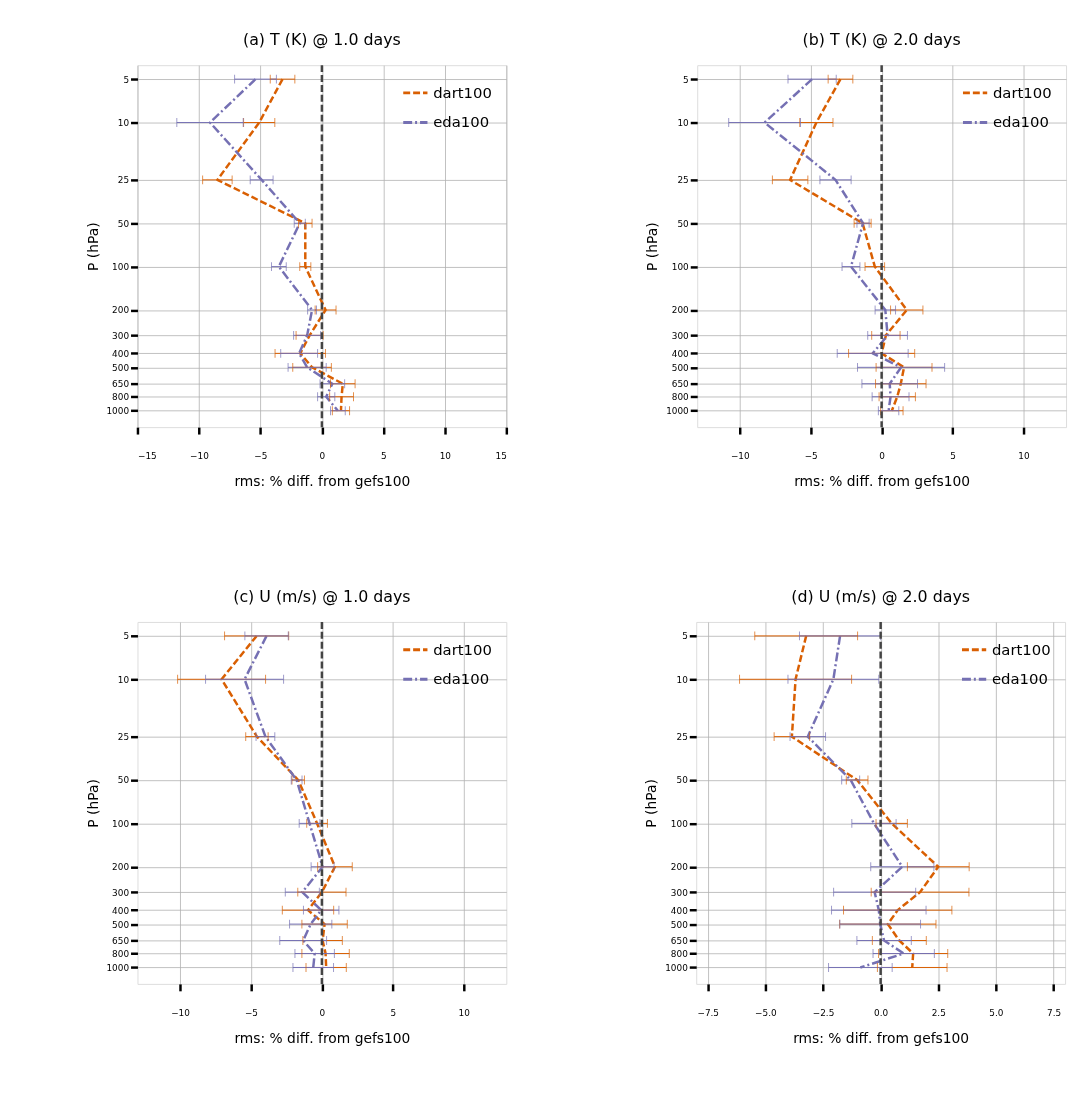 This screenshot has width=1072, height=1096. What do you see at coordinates (322, 596) in the screenshot?
I see `chart-title: (c) U (m/s) @ 1.0 days` at bounding box center [322, 596].